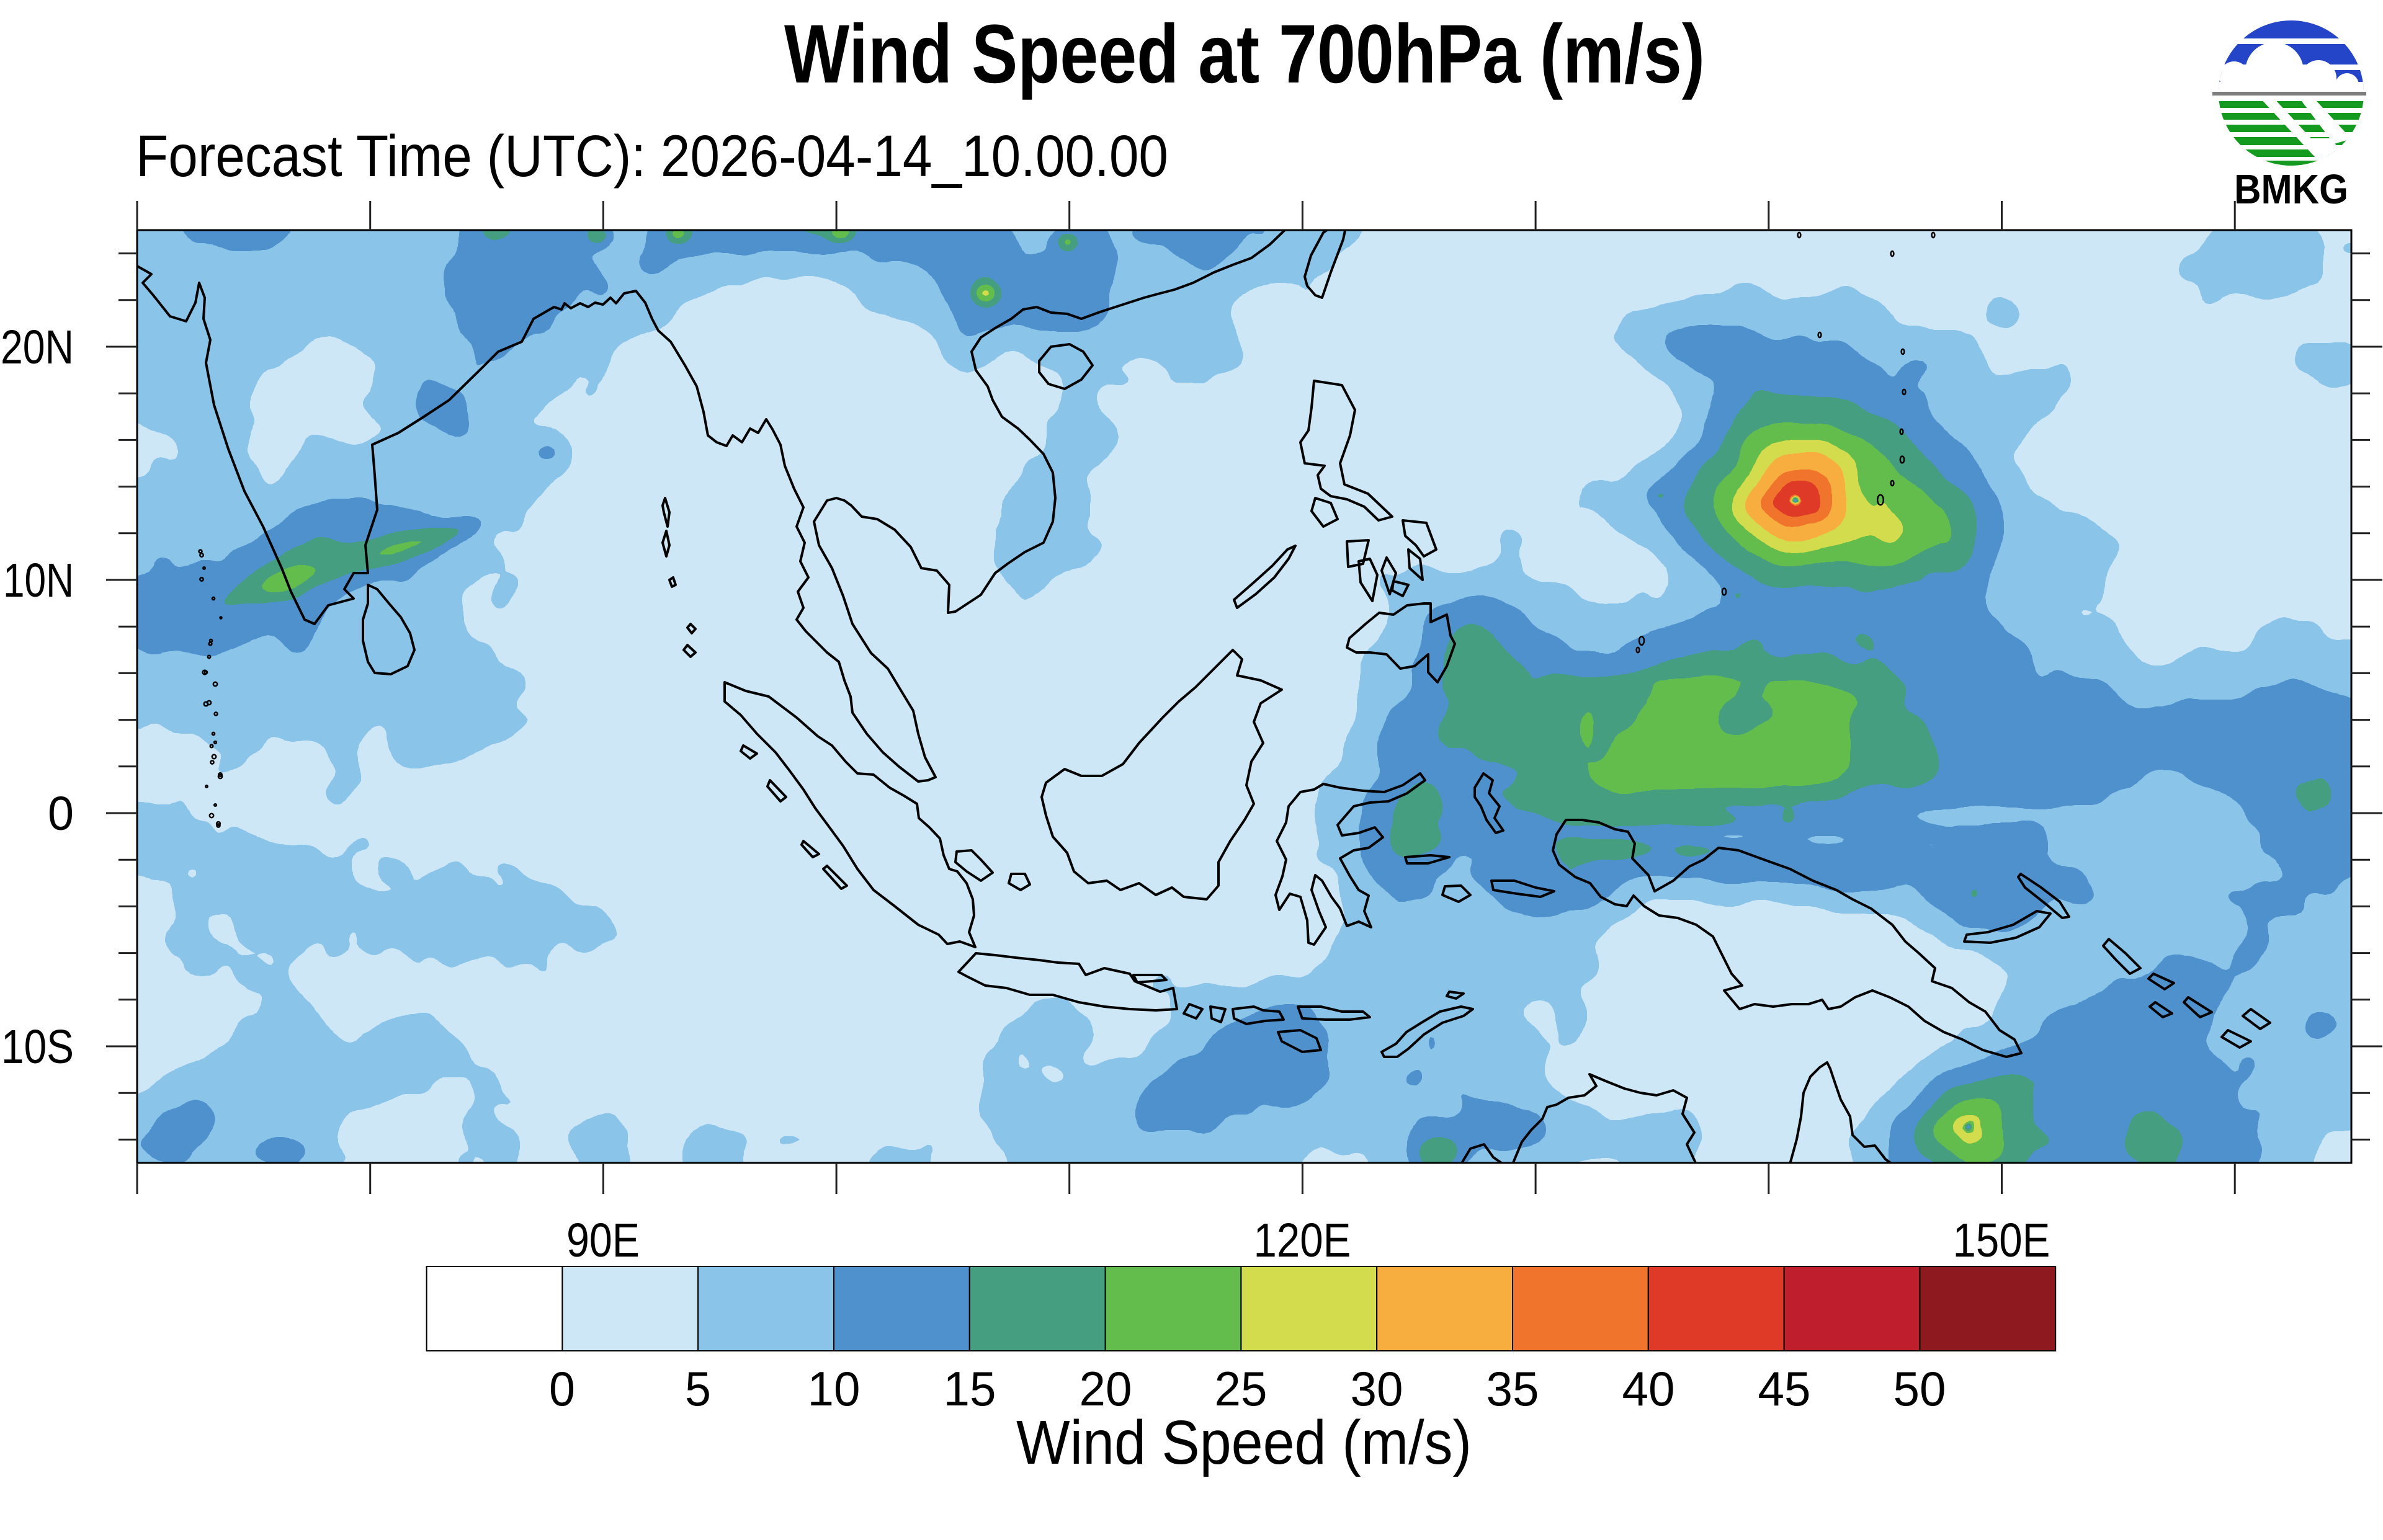 Image resolution: width=2383 pixels, height=1540 pixels. I want to click on svg-text: 50, so click(1919, 1389).